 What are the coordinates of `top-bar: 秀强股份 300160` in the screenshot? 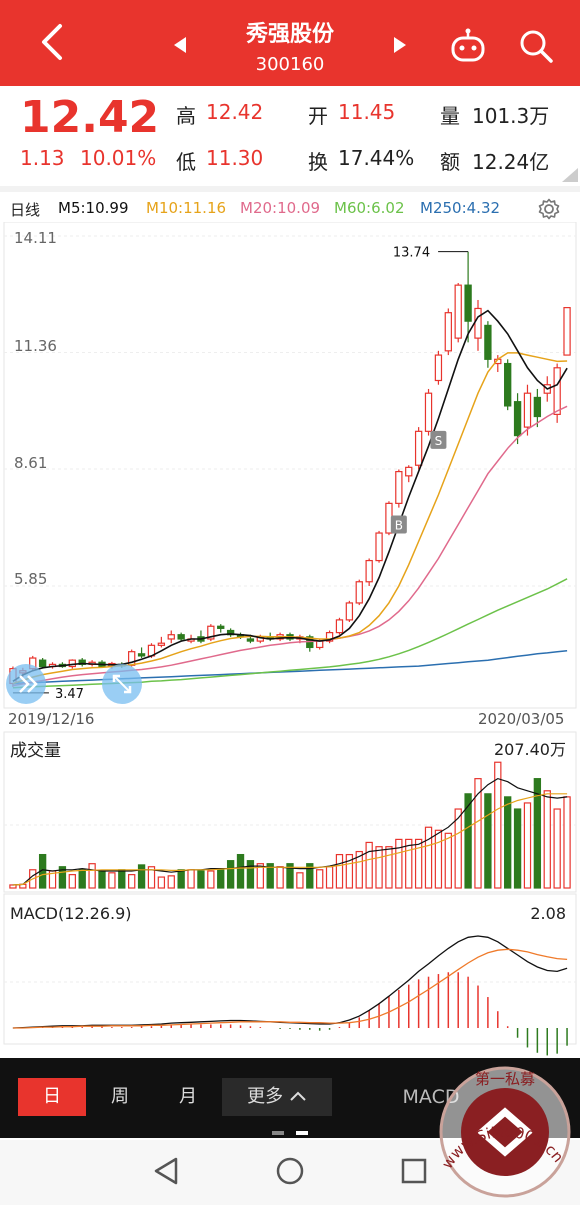 It's located at (290, 43).